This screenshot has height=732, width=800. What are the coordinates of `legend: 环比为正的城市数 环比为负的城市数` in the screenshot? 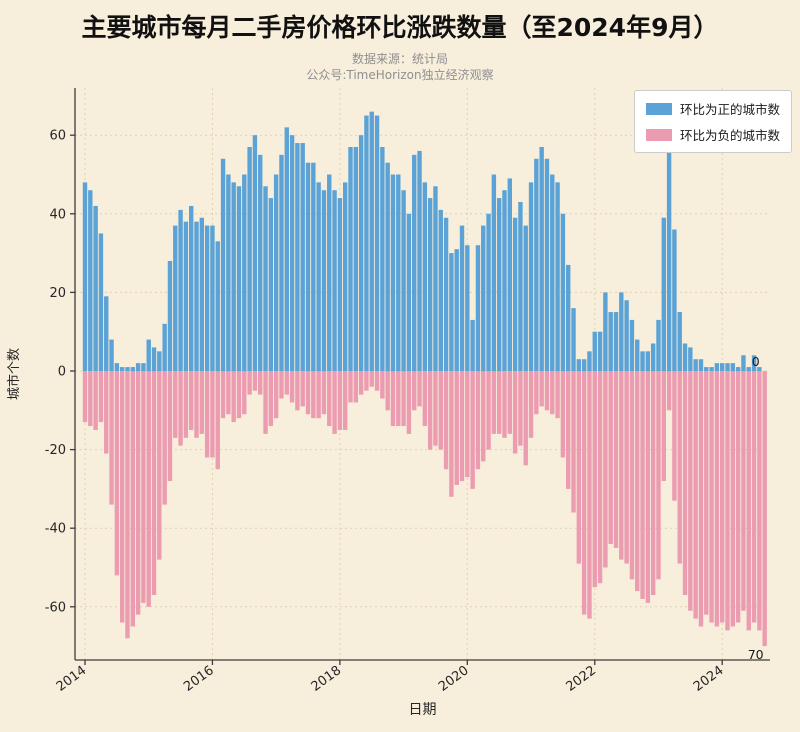 It's located at (712, 121).